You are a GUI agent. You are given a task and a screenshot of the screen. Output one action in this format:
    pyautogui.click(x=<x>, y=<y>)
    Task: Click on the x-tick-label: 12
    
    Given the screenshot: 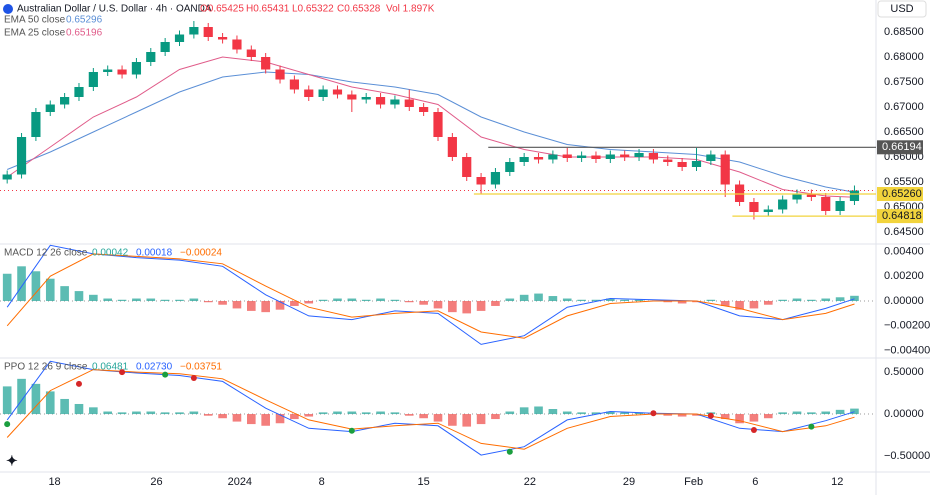 What is the action you would take?
    pyautogui.click(x=837, y=482)
    